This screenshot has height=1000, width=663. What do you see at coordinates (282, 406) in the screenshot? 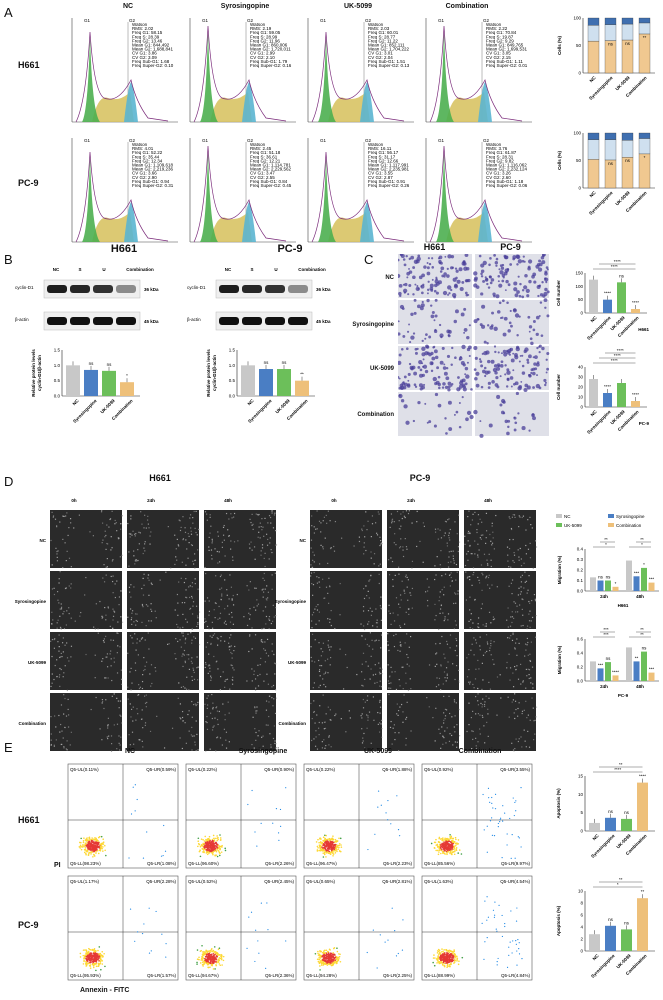
I see `x-tick-label: UK-5099` at bounding box center [282, 406].